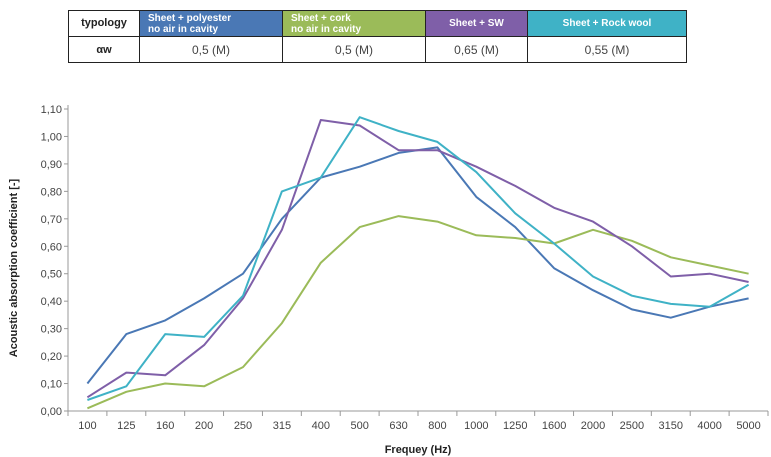 The image size is (771, 457). What do you see at coordinates (243, 426) in the screenshot?
I see `x-tick-label: 250` at bounding box center [243, 426].